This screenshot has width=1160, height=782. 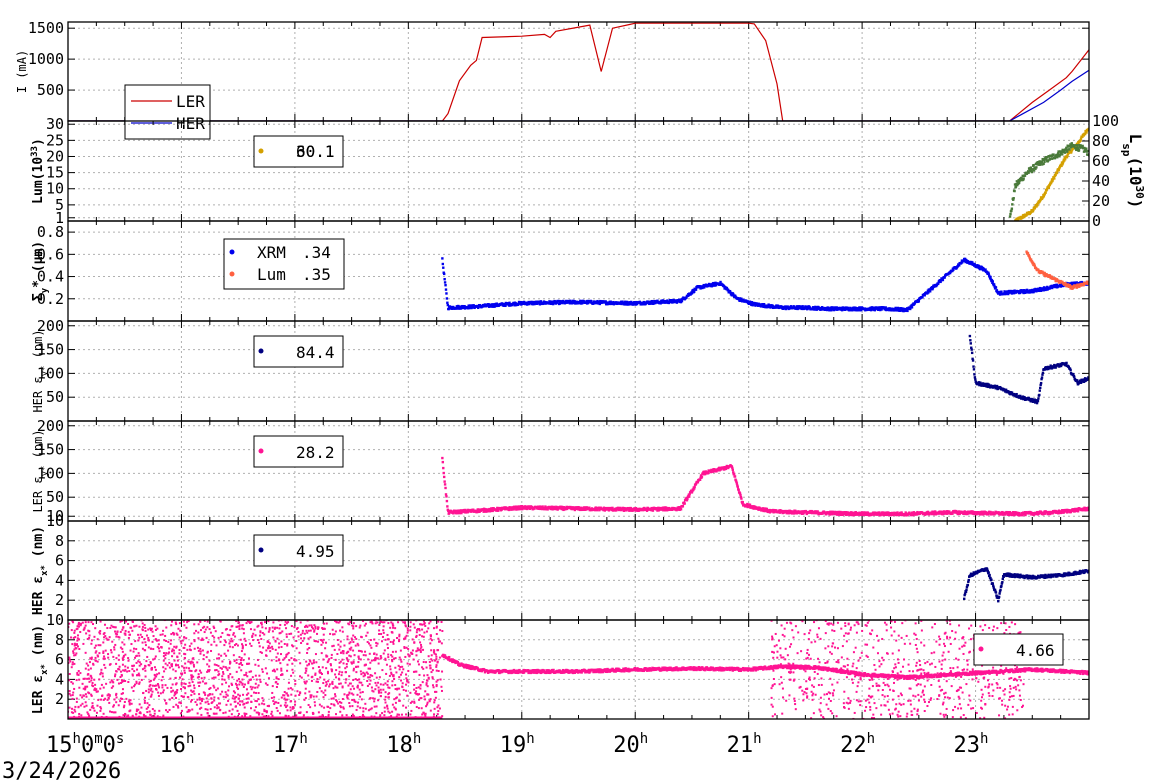 What do you see at coordinates (1101, 201) in the screenshot?
I see `y2-tick-label: 20` at bounding box center [1101, 201].